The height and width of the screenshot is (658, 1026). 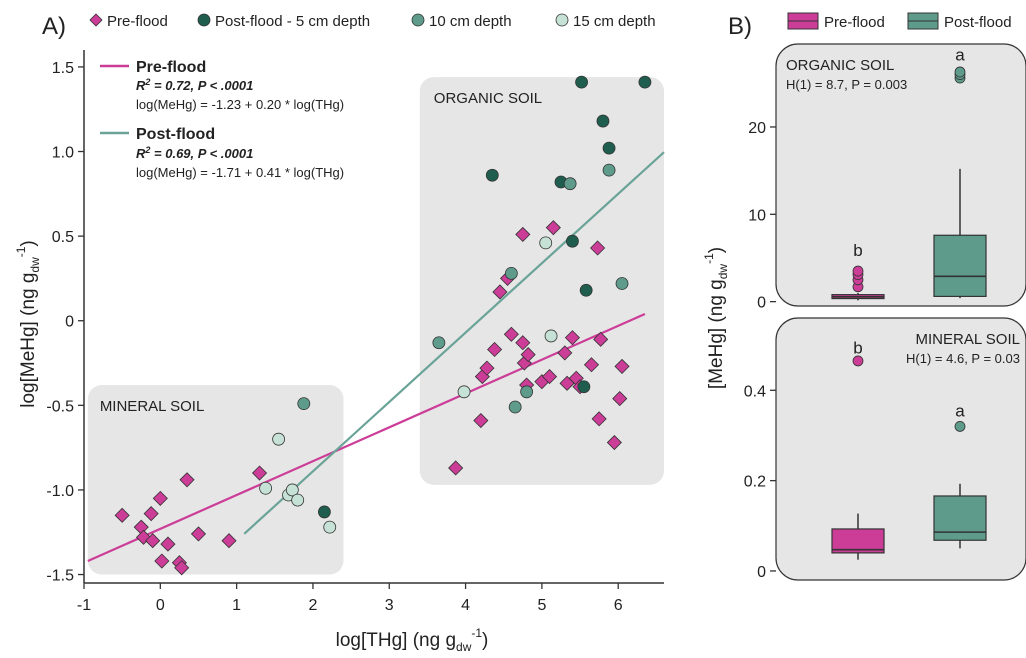 I want to click on y-tick-label-0: -1.5, so click(x=60, y=576).